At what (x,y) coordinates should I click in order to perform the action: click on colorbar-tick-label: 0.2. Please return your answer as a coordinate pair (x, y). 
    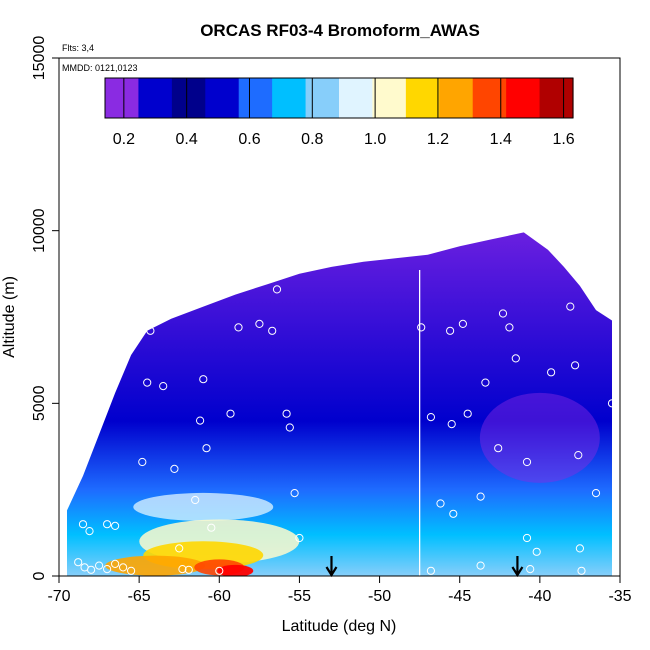
    Looking at the image, I should click on (124, 139).